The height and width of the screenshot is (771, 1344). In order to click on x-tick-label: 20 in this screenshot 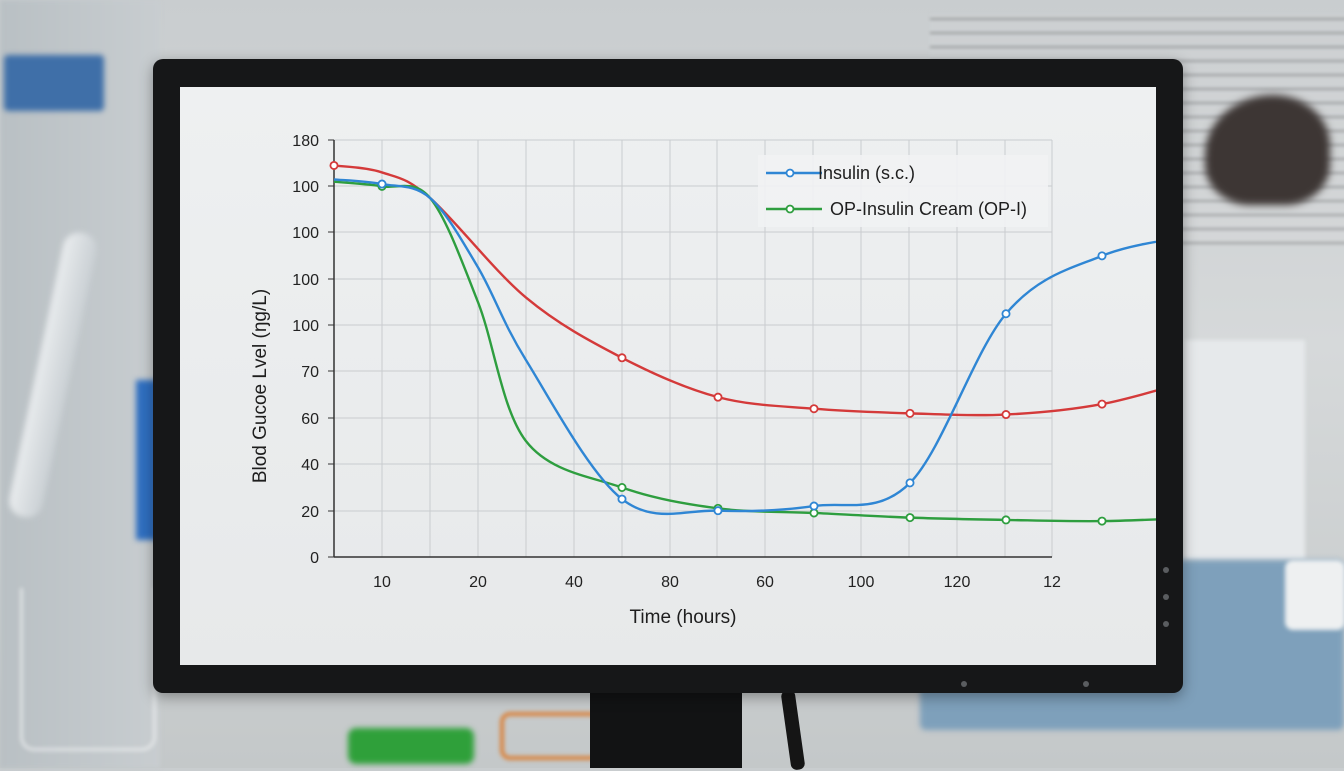, I will do `click(478, 582)`.